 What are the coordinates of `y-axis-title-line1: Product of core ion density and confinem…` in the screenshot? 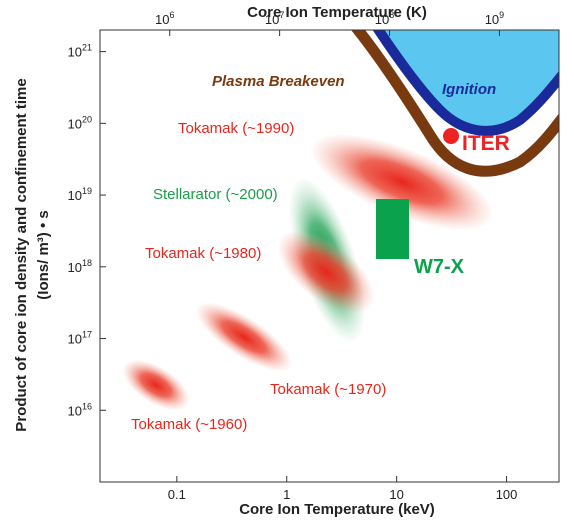 It's located at (21, 254).